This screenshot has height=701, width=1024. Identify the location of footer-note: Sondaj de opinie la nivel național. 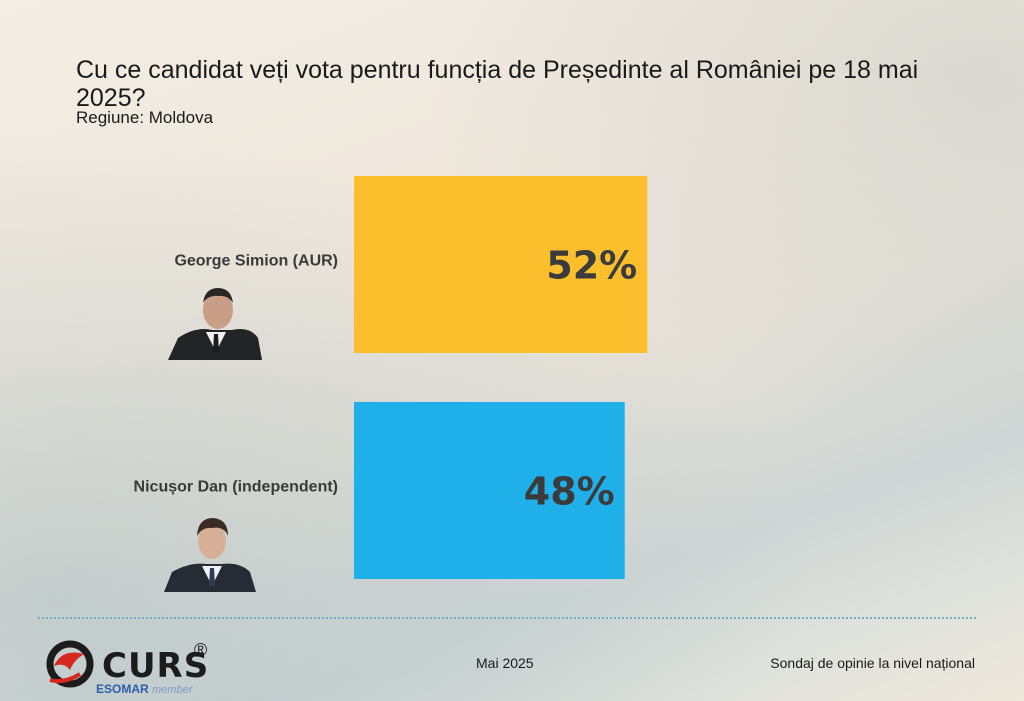
(872, 663).